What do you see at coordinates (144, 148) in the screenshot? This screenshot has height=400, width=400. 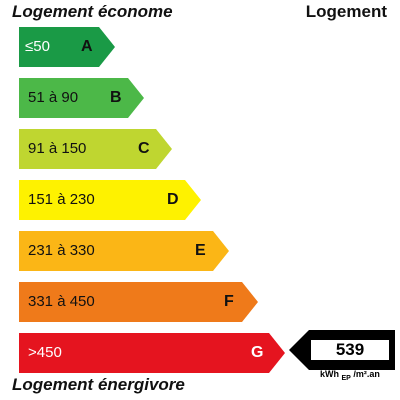 I see `energy-class-letter: C` at bounding box center [144, 148].